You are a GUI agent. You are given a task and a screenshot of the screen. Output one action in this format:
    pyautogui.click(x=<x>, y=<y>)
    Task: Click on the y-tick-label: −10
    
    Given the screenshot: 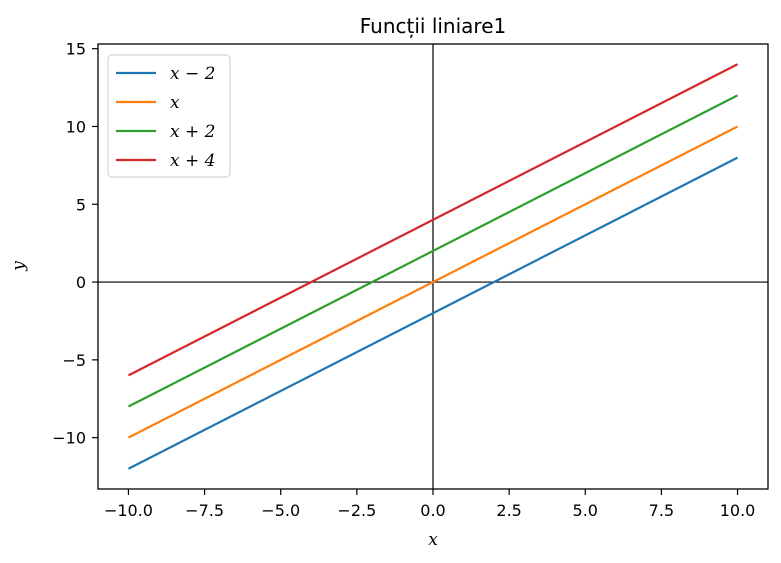 What is the action you would take?
    pyautogui.click(x=69, y=438)
    